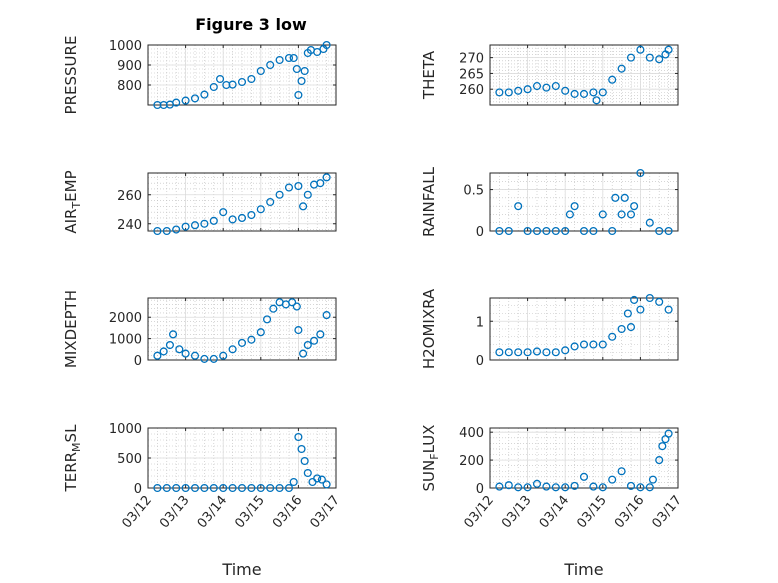 The width and height of the screenshot is (778, 583). What do you see at coordinates (430, 458) in the screenshot?
I see `y-axis-label: SUNFLUX` at bounding box center [430, 458].